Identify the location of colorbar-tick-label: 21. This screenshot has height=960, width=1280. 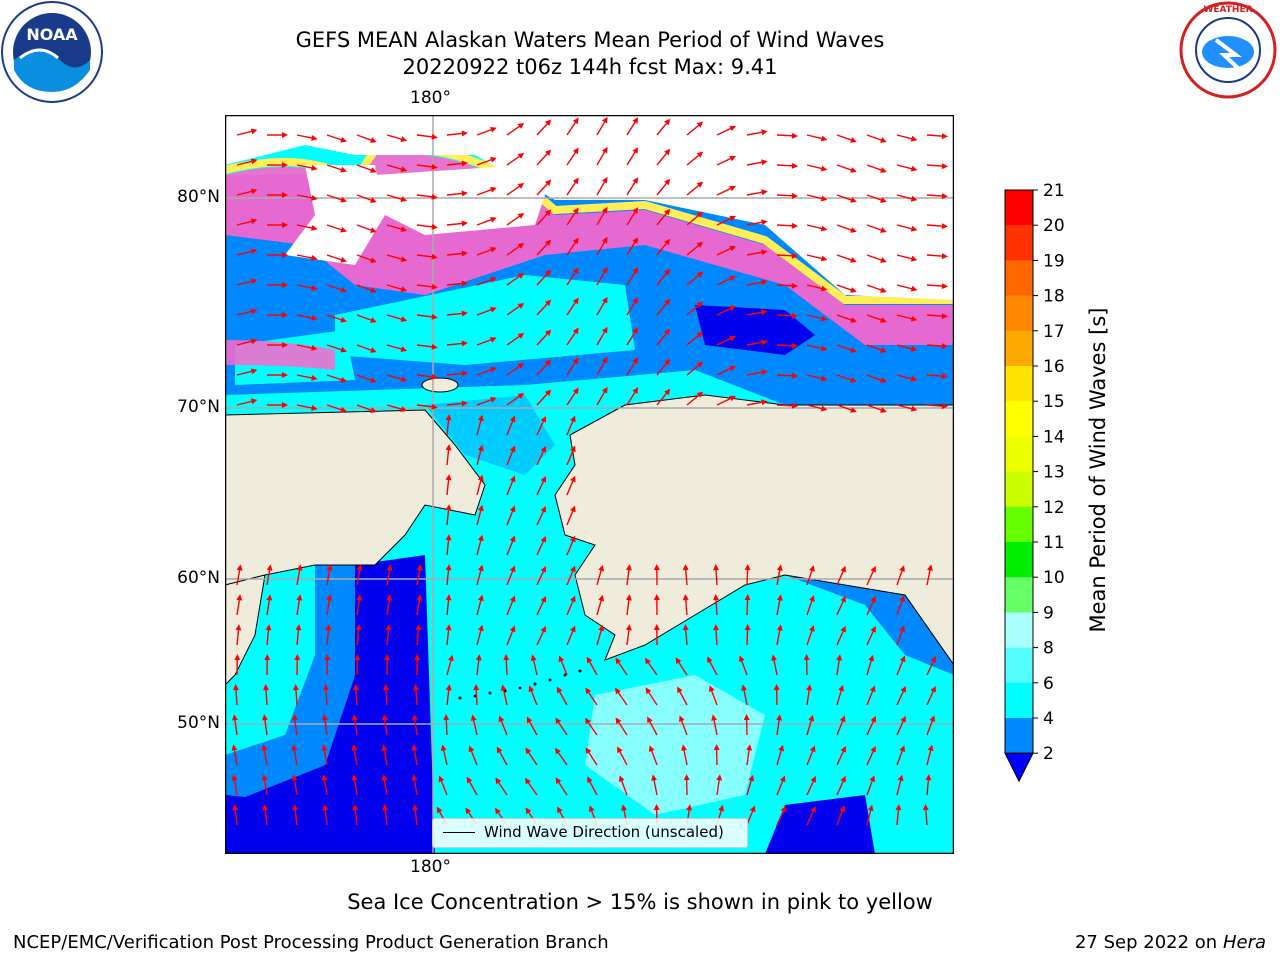
(1054, 191).